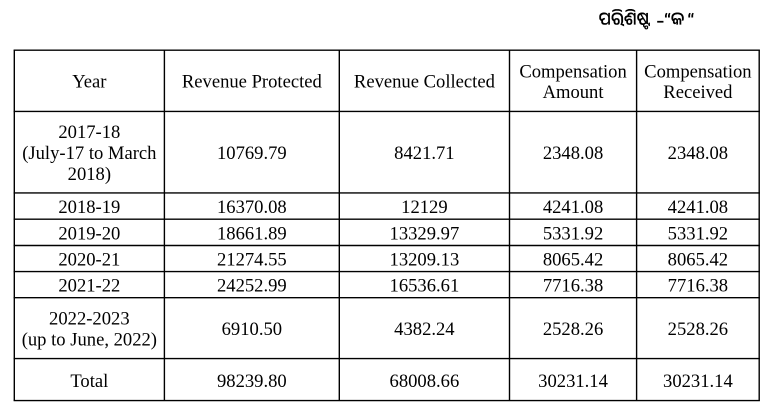 This screenshot has width=773, height=418. What do you see at coordinates (424, 207) in the screenshot?
I see `svg-text: 12129` at bounding box center [424, 207].